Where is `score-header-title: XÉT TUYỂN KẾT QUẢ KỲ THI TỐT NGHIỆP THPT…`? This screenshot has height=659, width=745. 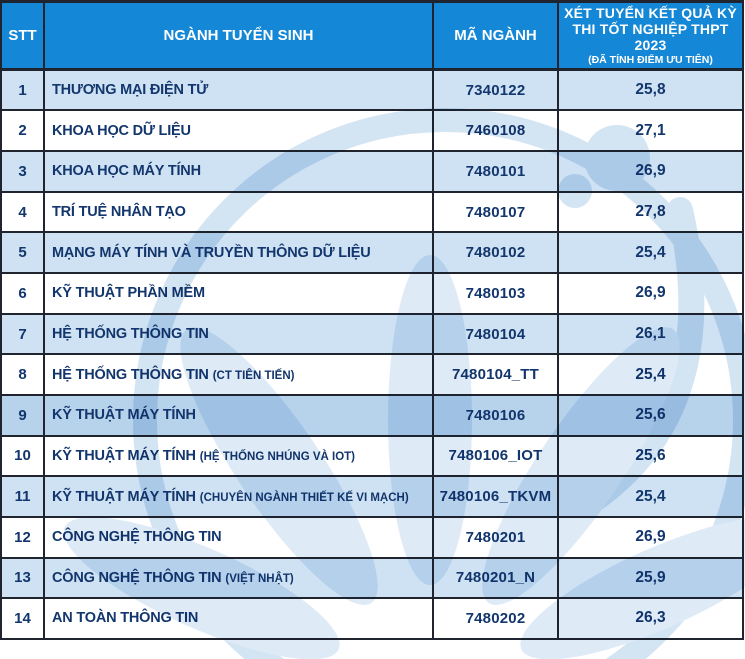 score-header-title: XÉT TUYỂN KẾT QUẢ KỲ THI TỐT NGHIỆP THPT… is located at coordinates (650, 29).